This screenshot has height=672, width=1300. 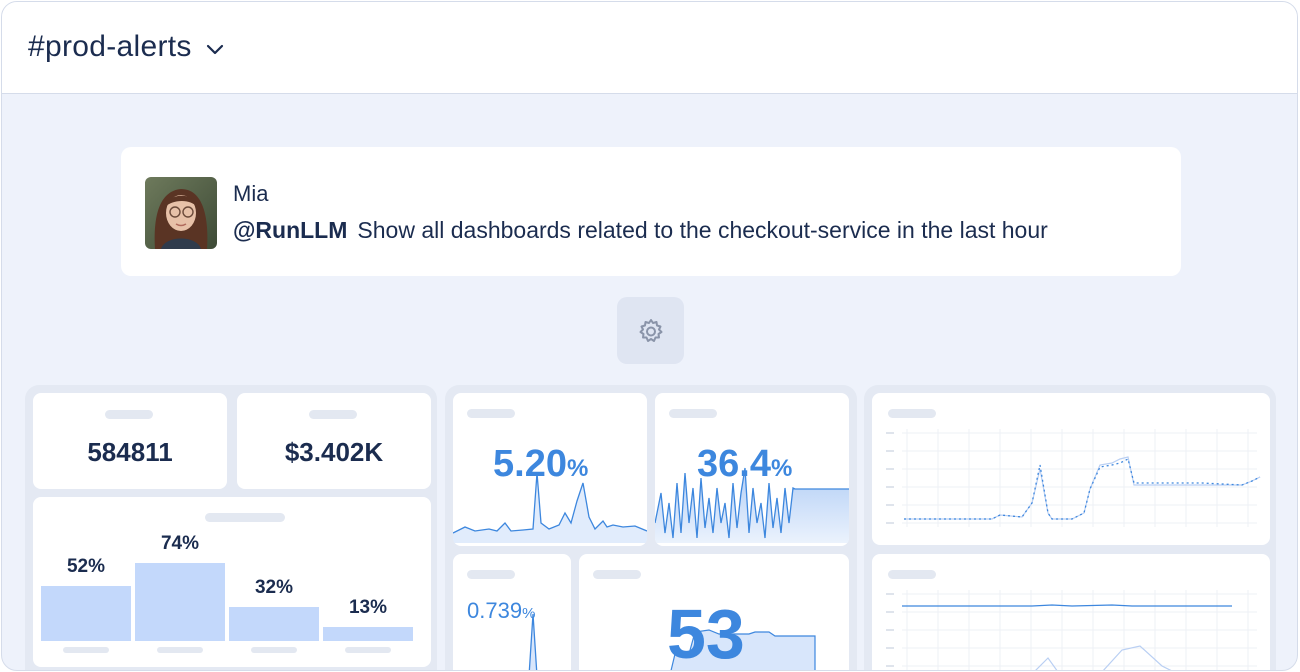 I want to click on bar-gauge-card: 52% 74% 32% 13%, so click(x=232, y=582).